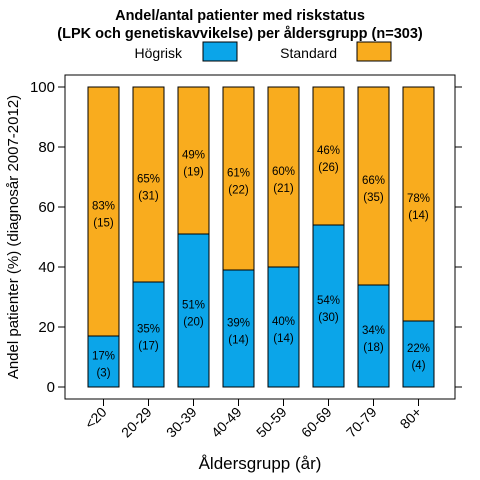  What do you see at coordinates (46, 147) in the screenshot?
I see `y-tick-label: 80` at bounding box center [46, 147].